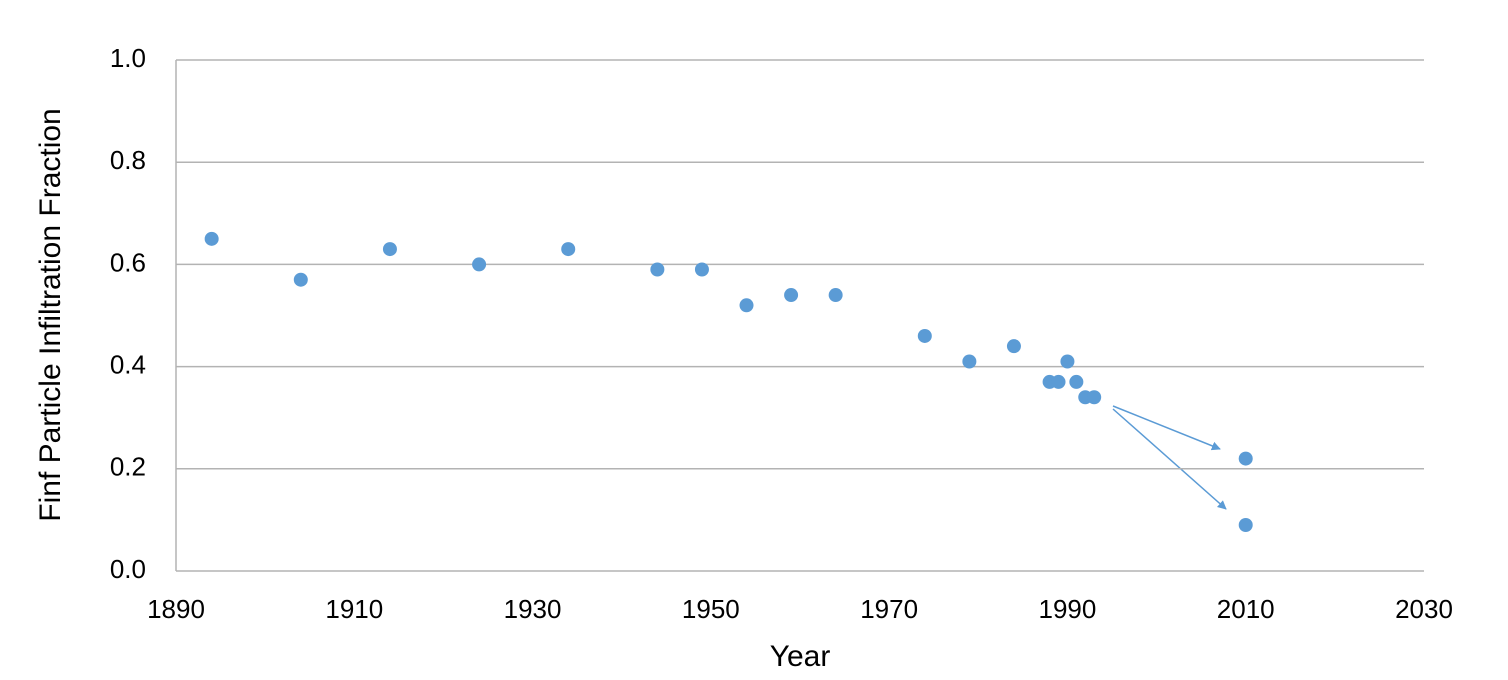  What do you see at coordinates (50, 314) in the screenshot?
I see `y-axis-title: Finf Particle Infiltration Fraction` at bounding box center [50, 314].